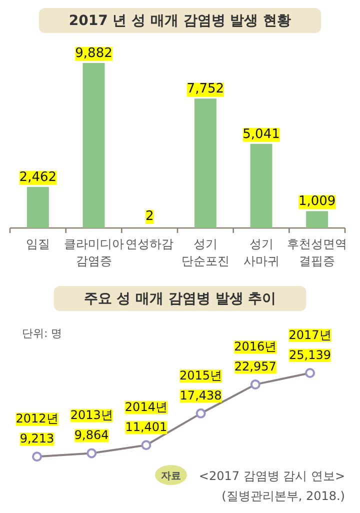 This screenshot has width=360, height=513. I want to click on text: (질병관리본부, 2018.), so click(283, 496).